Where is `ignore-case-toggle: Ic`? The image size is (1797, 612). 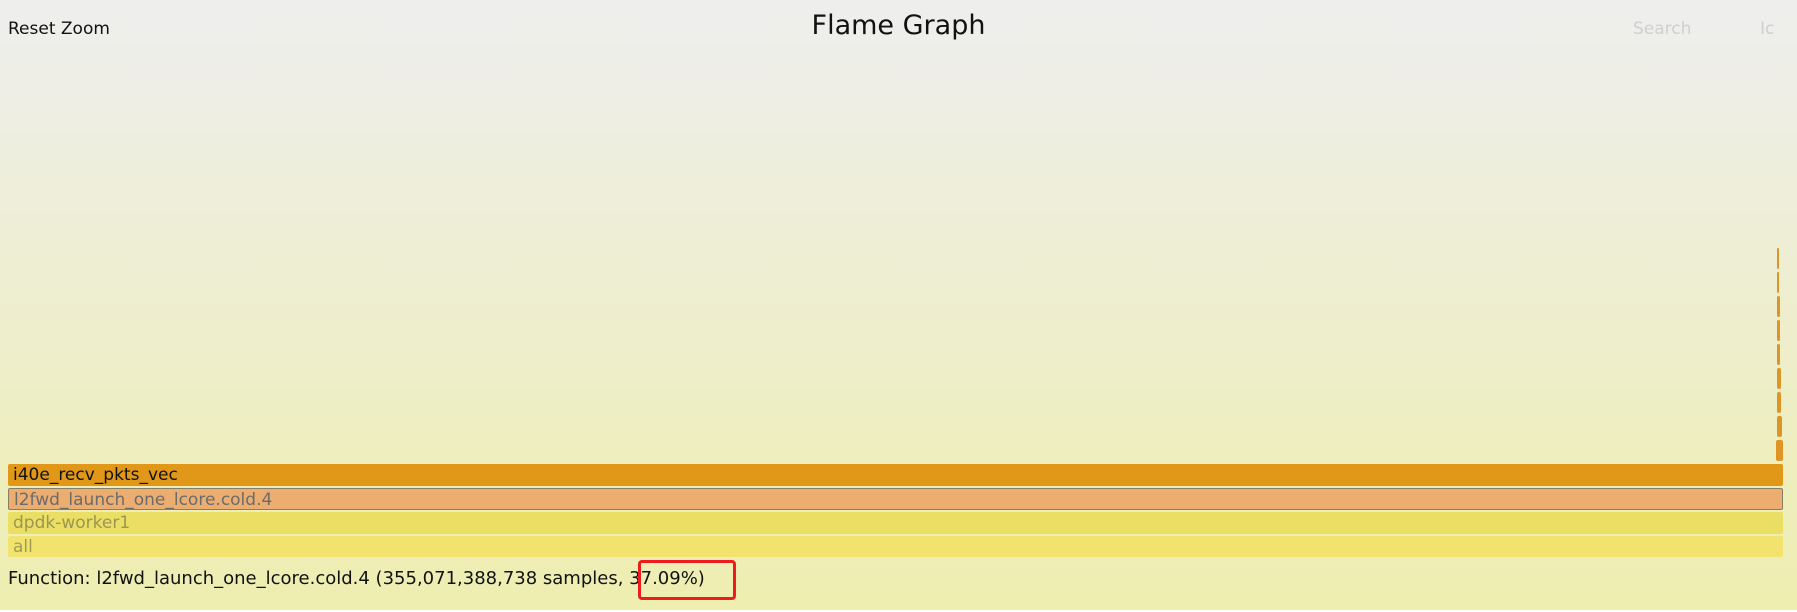 ignore-case-toggle: Ic is located at coordinates (1767, 29).